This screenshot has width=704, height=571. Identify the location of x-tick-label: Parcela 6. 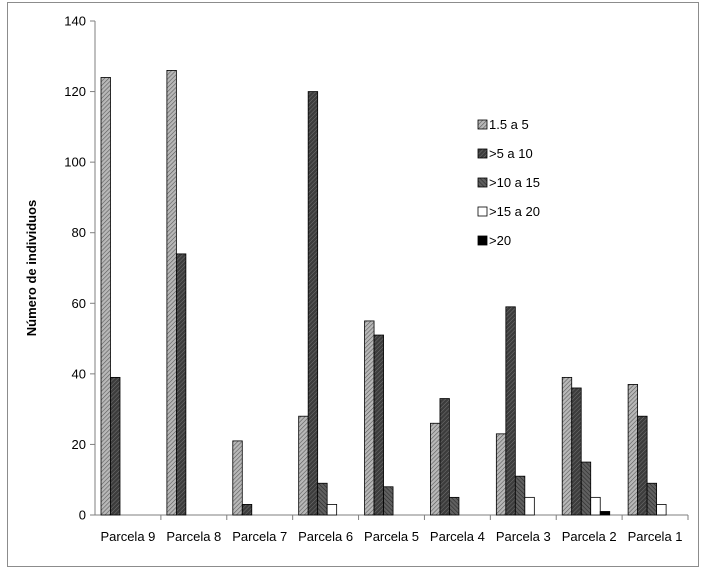
(325, 536).